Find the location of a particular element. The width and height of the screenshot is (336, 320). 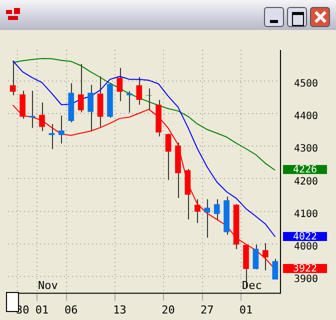

annotation: Nov is located at coordinates (48, 285).